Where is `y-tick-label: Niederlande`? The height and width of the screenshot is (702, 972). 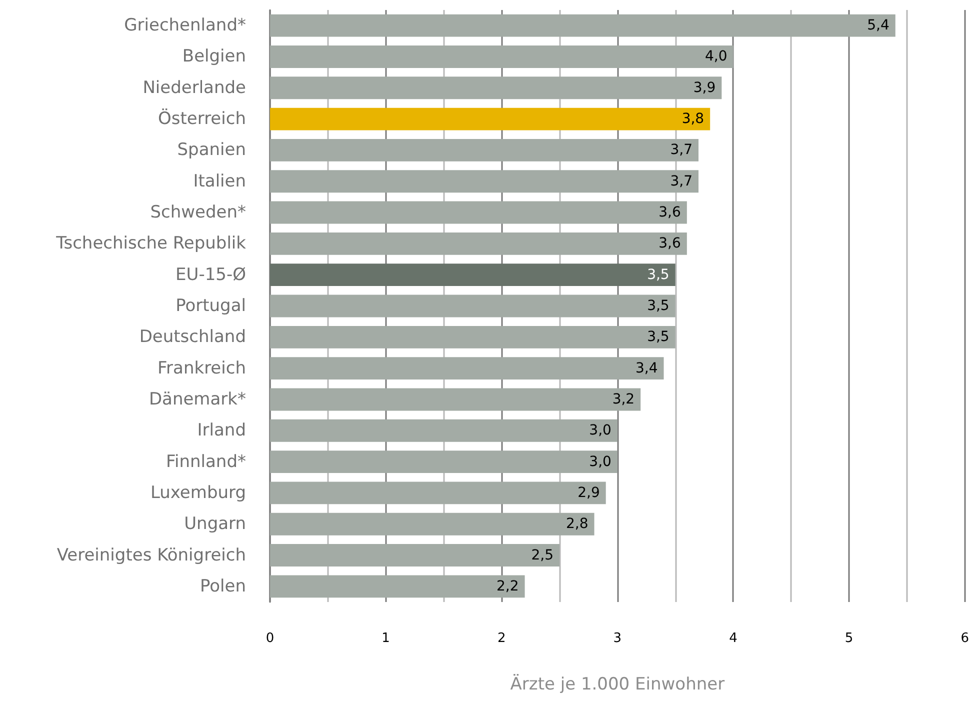
y-tick-label: Niederlande is located at coordinates (194, 88).